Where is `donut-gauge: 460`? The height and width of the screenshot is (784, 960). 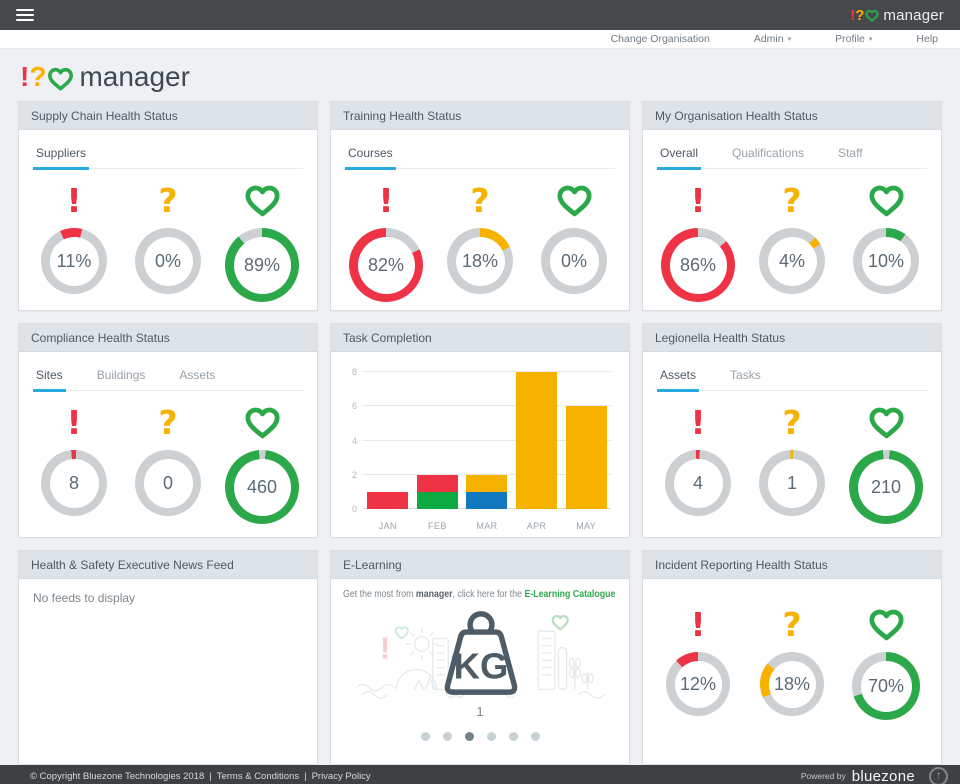 donut-gauge: 460 is located at coordinates (262, 487).